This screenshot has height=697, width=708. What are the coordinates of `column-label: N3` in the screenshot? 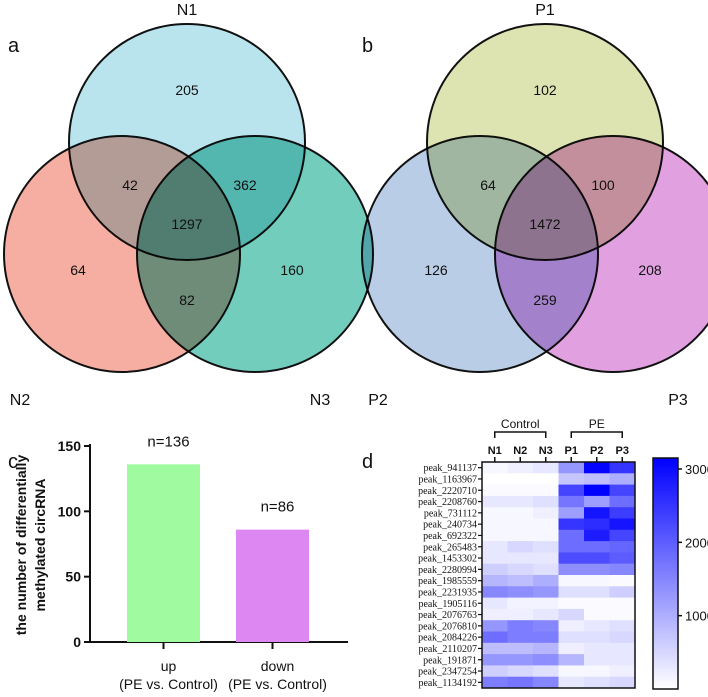 It's located at (546, 451).